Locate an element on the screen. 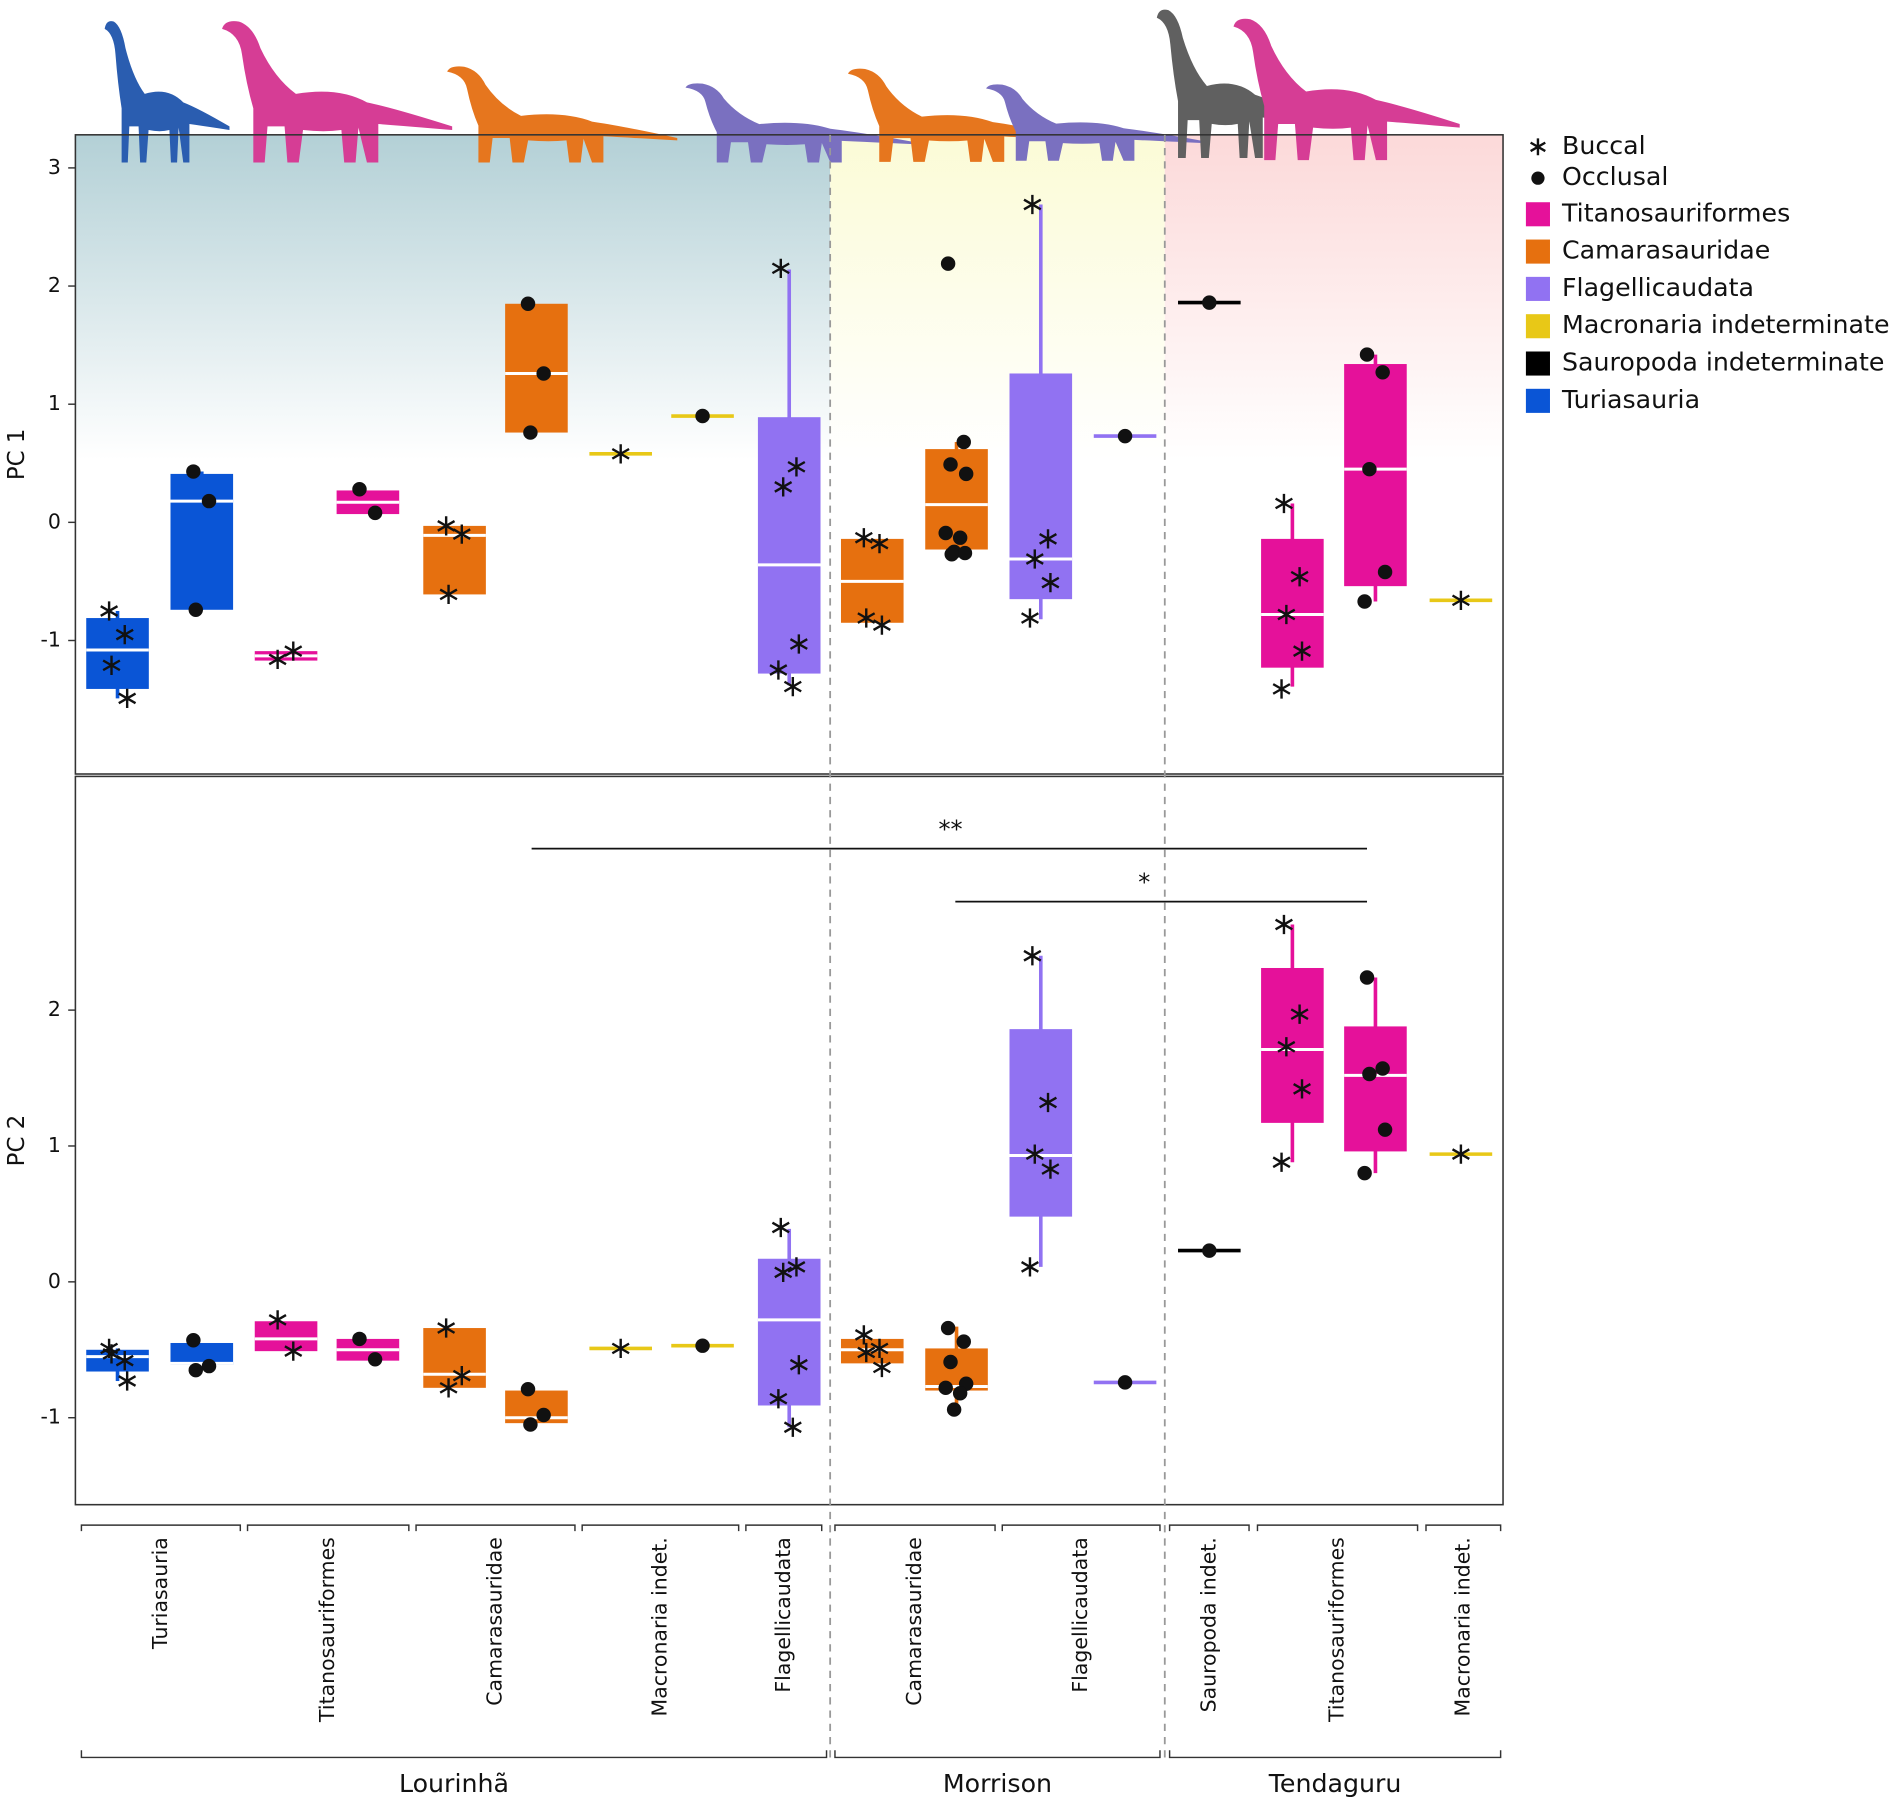  clade-label: Flagellicaudata is located at coordinates (1080, 1614).